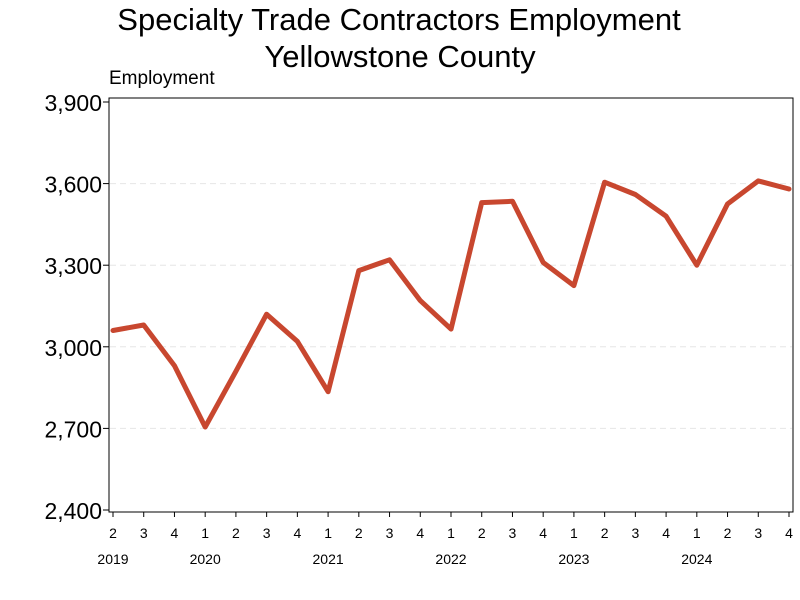 The image size is (800, 600). I want to click on y-tick-label: 3,900, so click(73, 103).